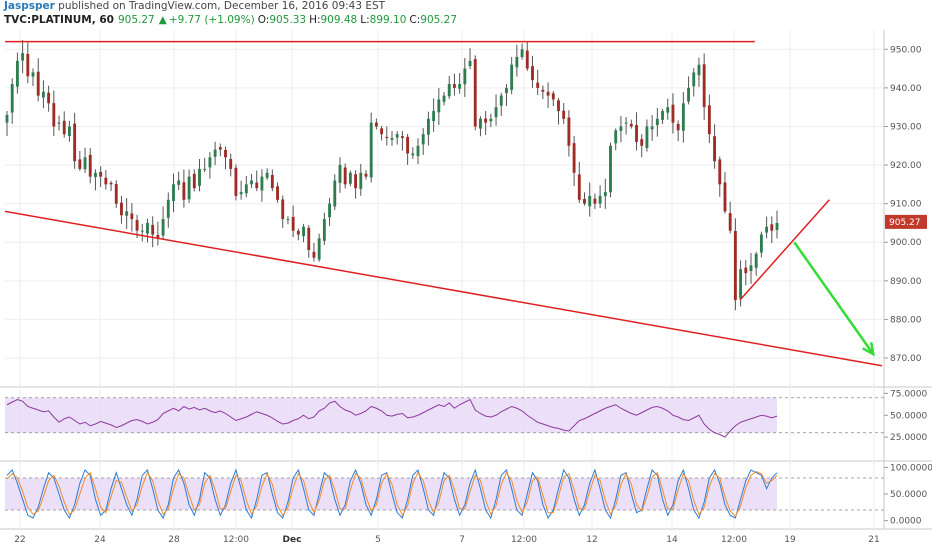 Image resolution: width=932 pixels, height=550 pixels. I want to click on high-label: H:, so click(315, 20).